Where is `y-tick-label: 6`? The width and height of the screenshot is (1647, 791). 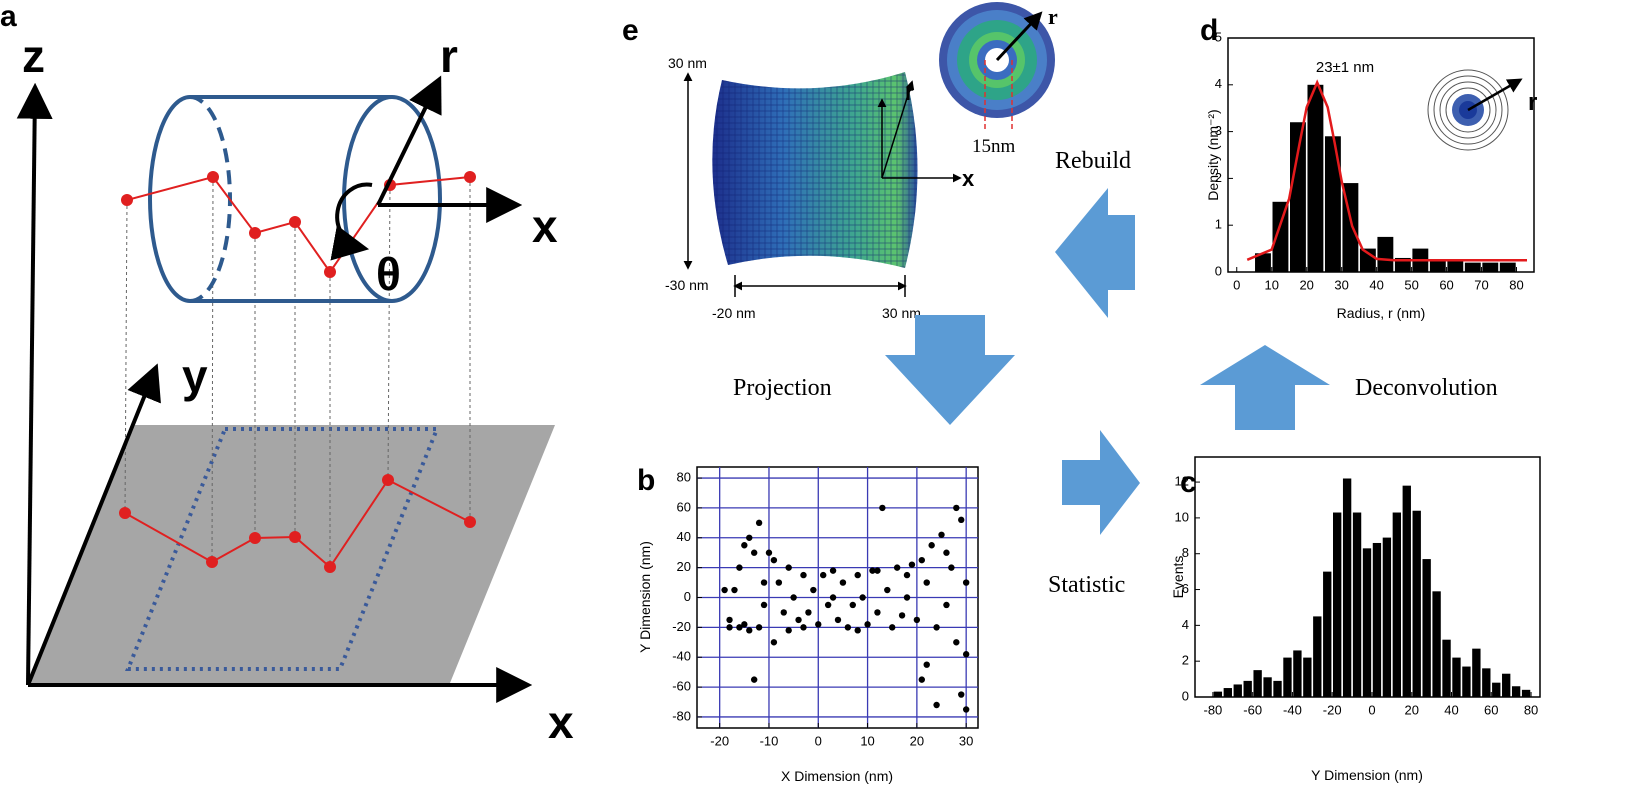
y-tick-label: 6 is located at coordinates (1185, 588).